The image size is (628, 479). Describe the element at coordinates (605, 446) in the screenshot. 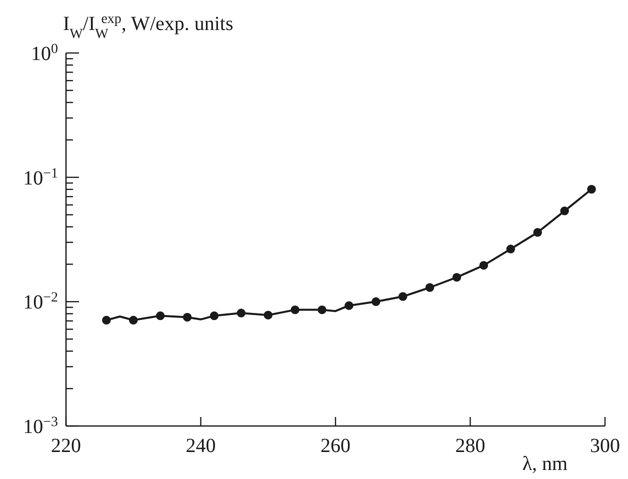

I see `x-tick-label: 300` at that location.